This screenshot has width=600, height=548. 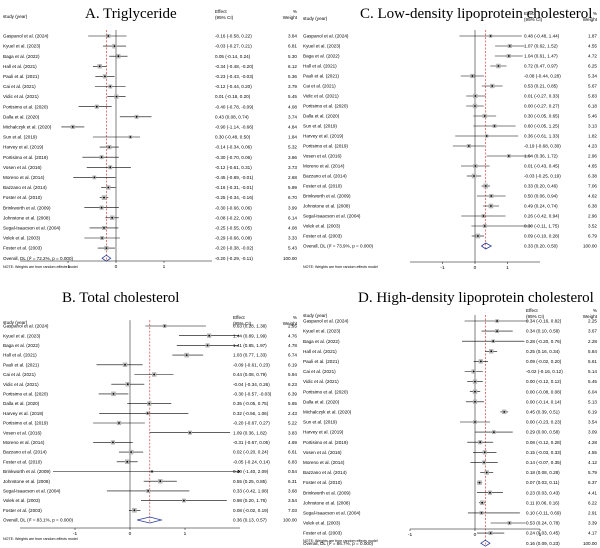 I want to click on weight-text: 4.84, so click(x=292, y=127).